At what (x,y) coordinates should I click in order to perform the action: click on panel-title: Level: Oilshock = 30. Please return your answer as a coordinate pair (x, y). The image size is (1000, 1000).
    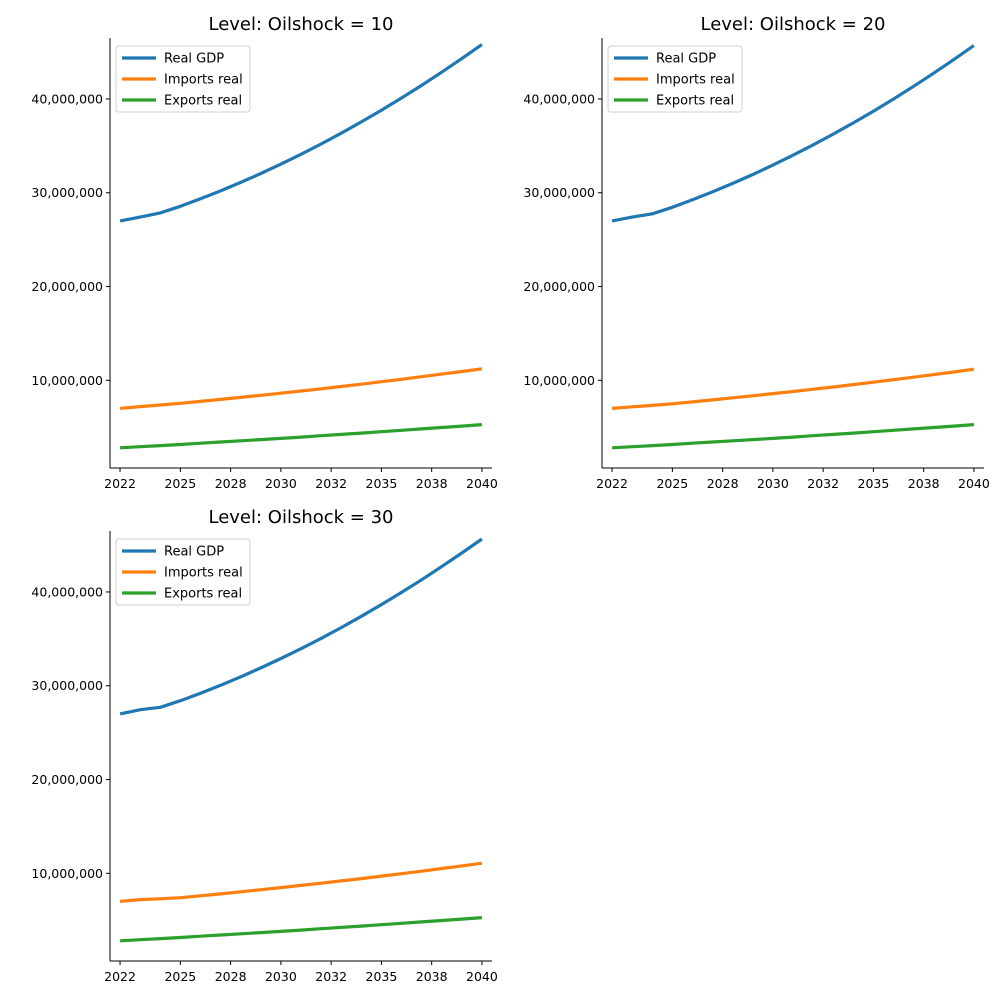
    Looking at the image, I should click on (300, 517).